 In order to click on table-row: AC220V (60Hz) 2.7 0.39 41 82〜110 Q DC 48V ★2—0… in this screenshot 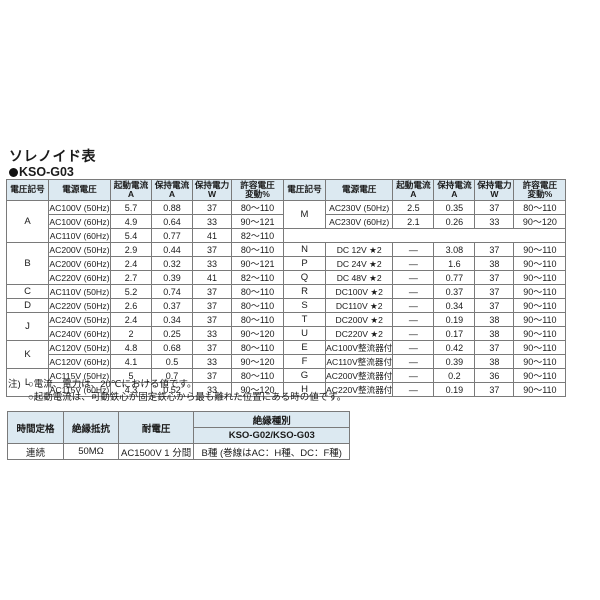, I will do `click(287, 277)`.